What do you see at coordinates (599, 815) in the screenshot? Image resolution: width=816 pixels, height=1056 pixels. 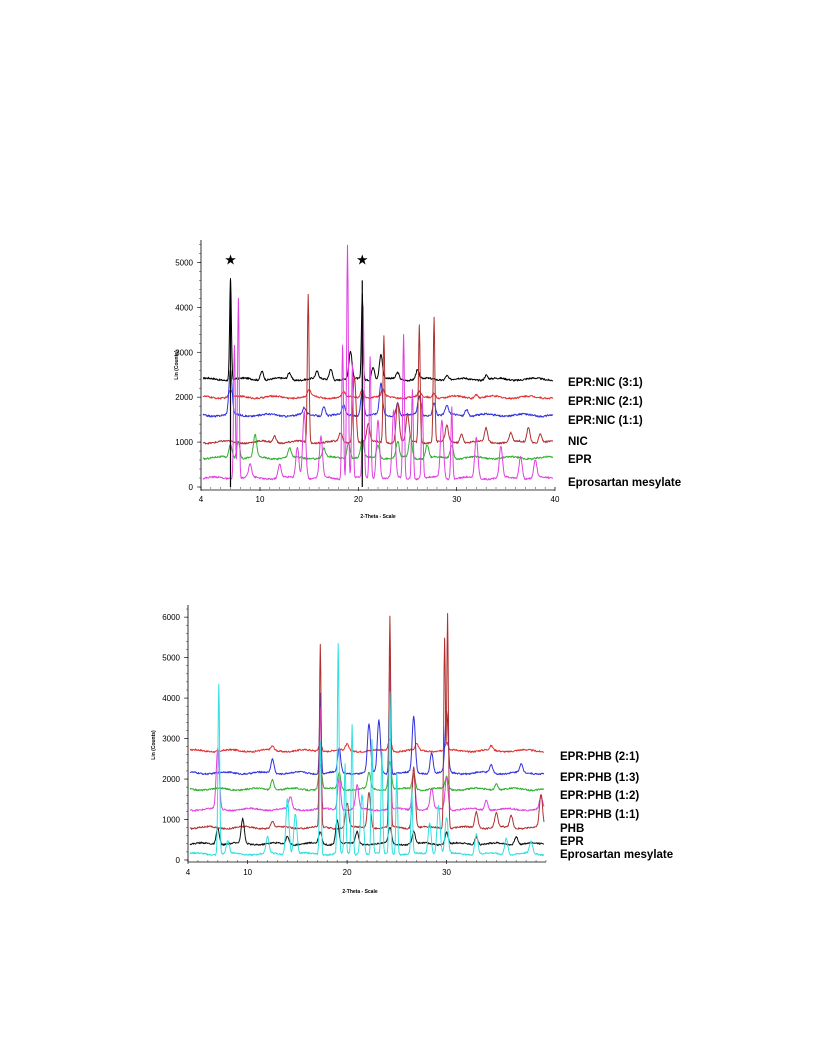 I see `legend-label-epr-phb-1-1: EPR:PHB (1:1)` at bounding box center [599, 815].